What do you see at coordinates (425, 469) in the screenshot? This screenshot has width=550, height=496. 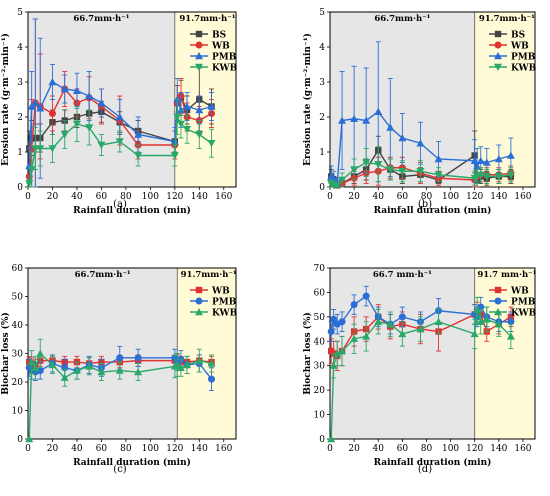 I see `panel-label: (d)` at bounding box center [425, 469].